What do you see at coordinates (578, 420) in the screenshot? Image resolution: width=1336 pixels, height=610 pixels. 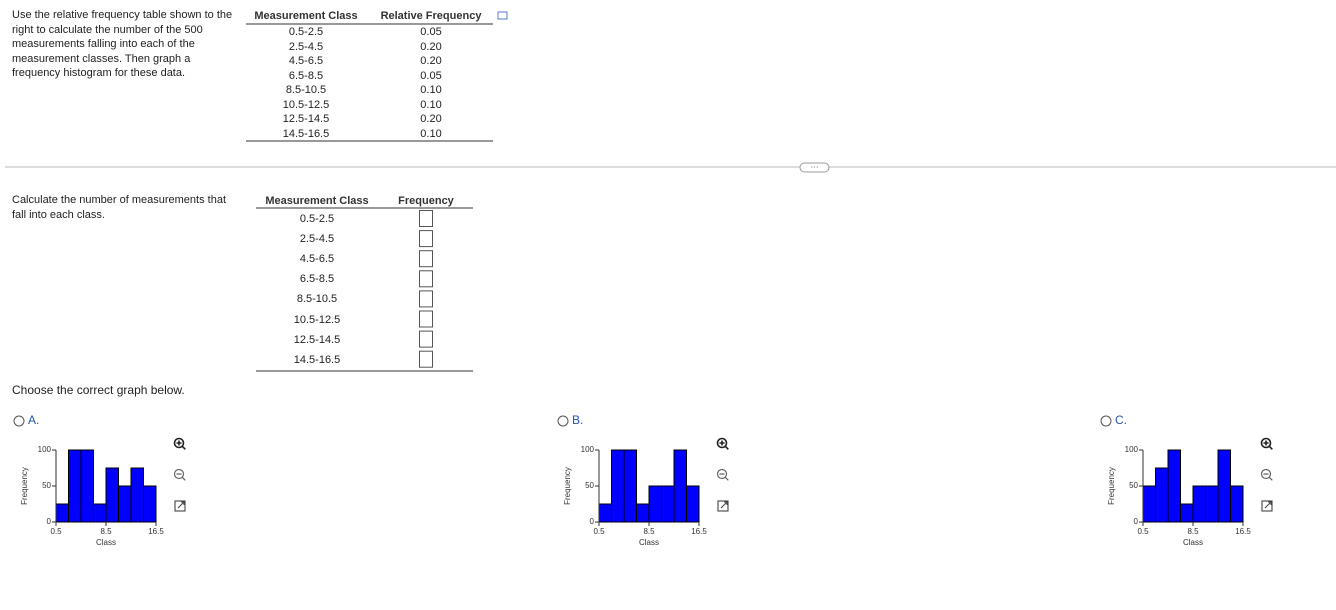 I see `option-label: B.` at bounding box center [578, 420].